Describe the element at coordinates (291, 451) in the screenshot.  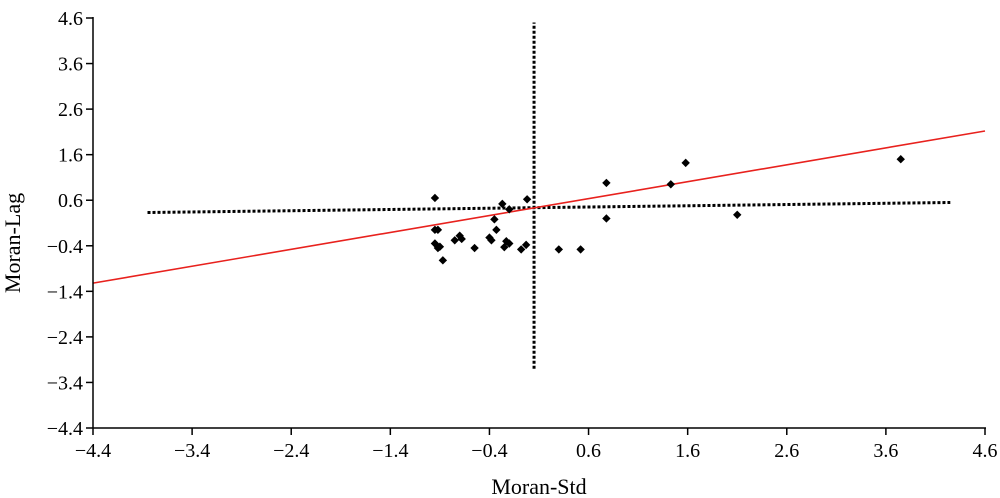
I see `x-tick-label: −2.4` at that location.